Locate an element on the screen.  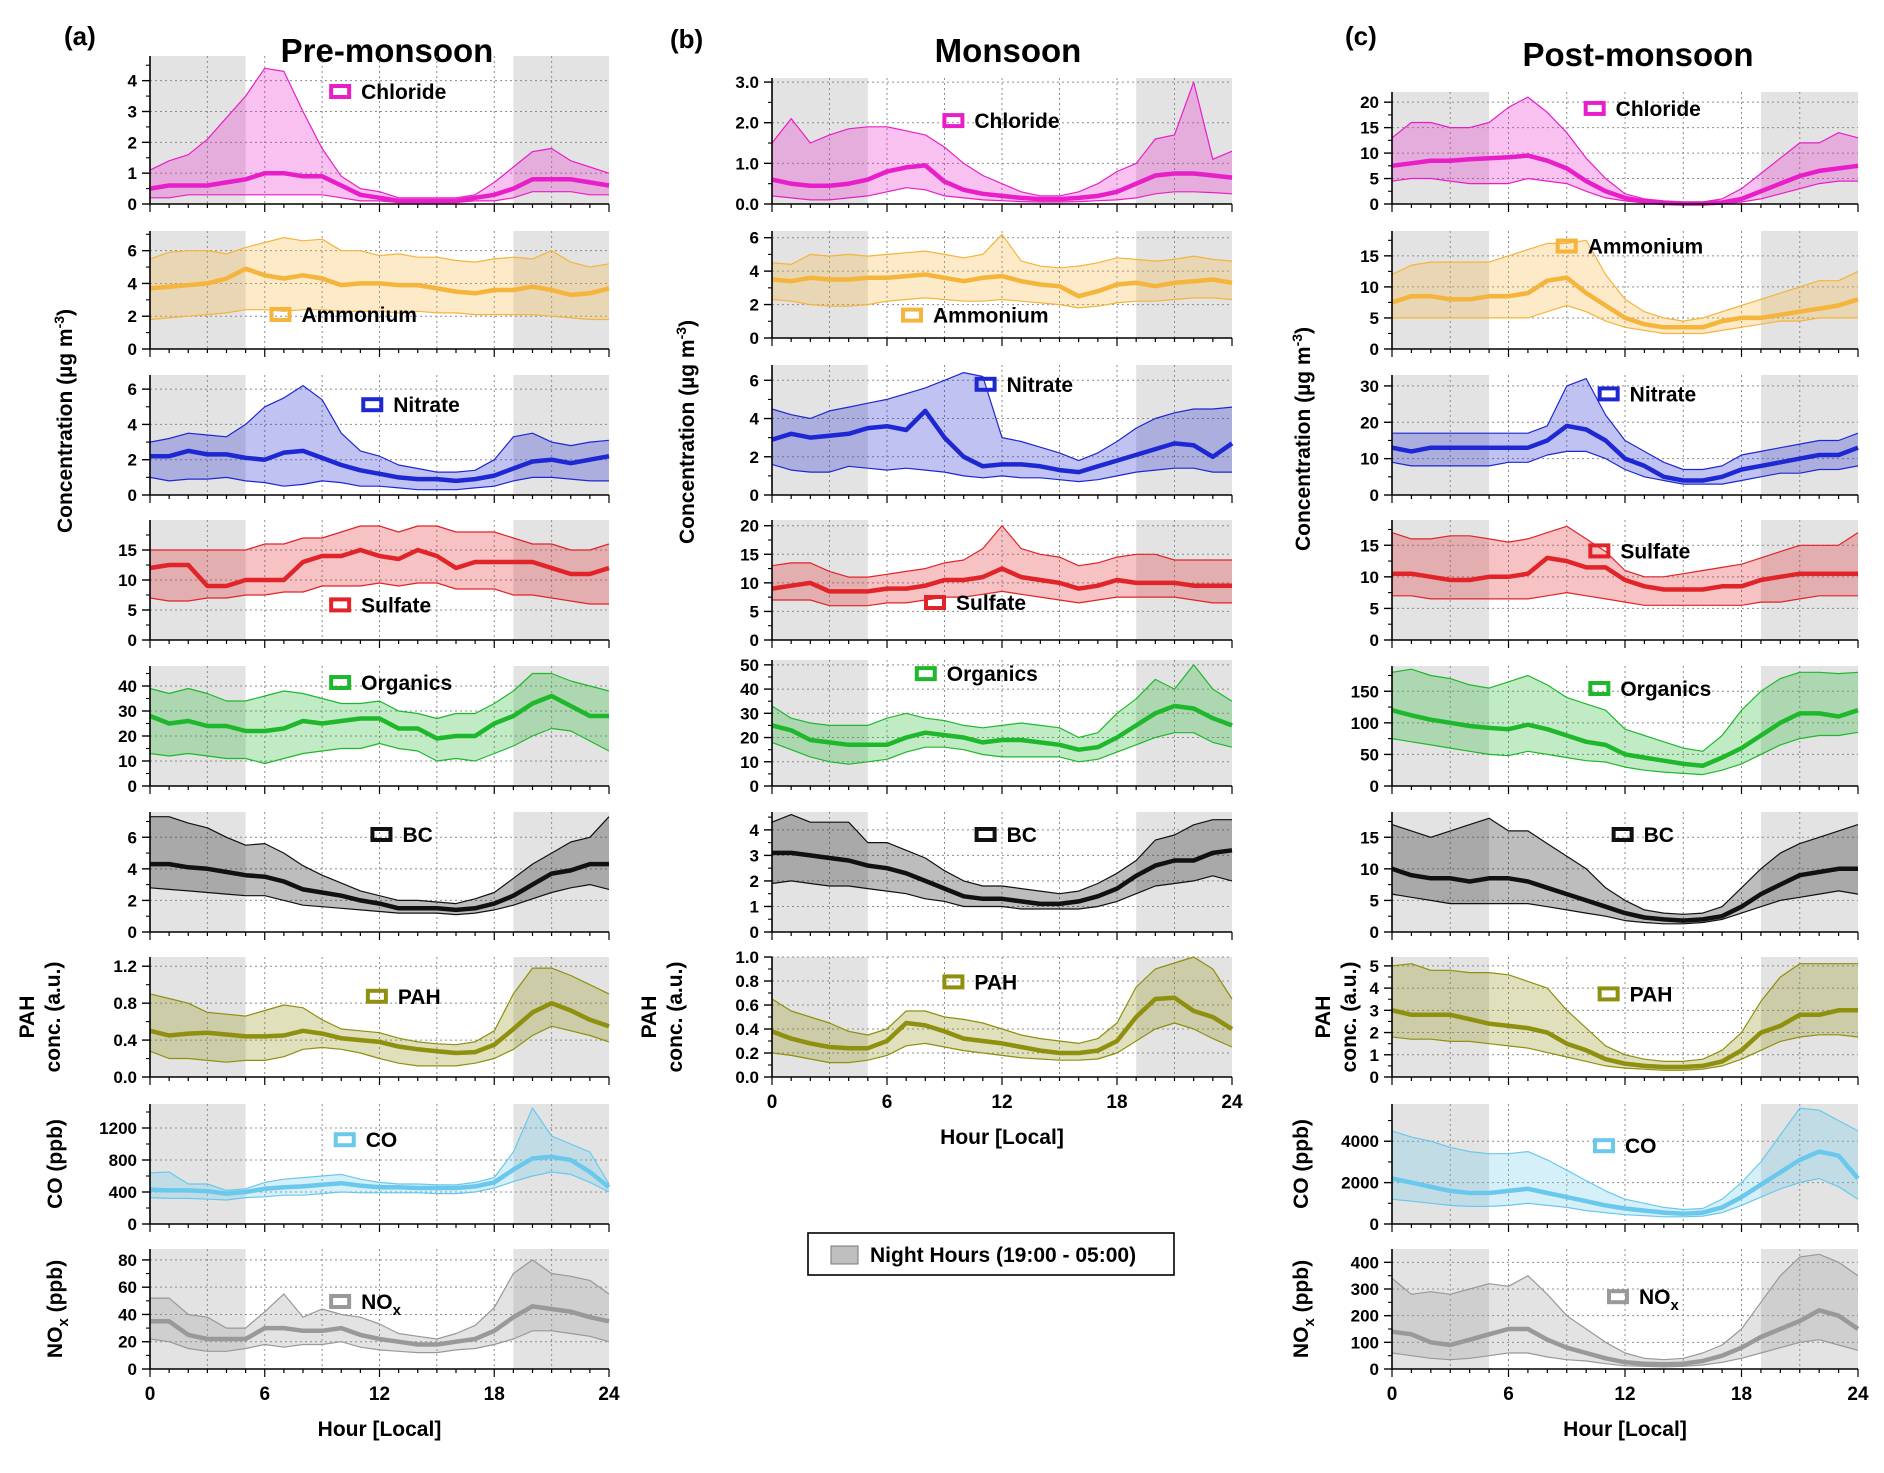
subplot-sulfate: 0 5 10 15 Sulfate is located at coordinates (1609, 585).